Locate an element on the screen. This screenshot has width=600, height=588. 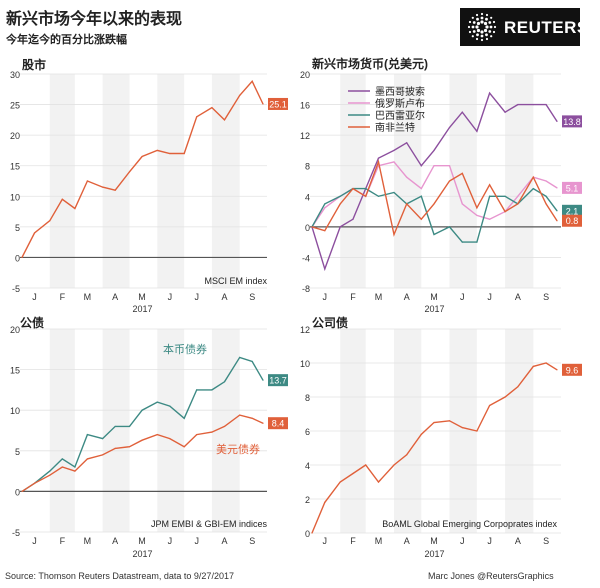
annotation-local-bonds: 本币债券 is located at coordinates (185, 349).